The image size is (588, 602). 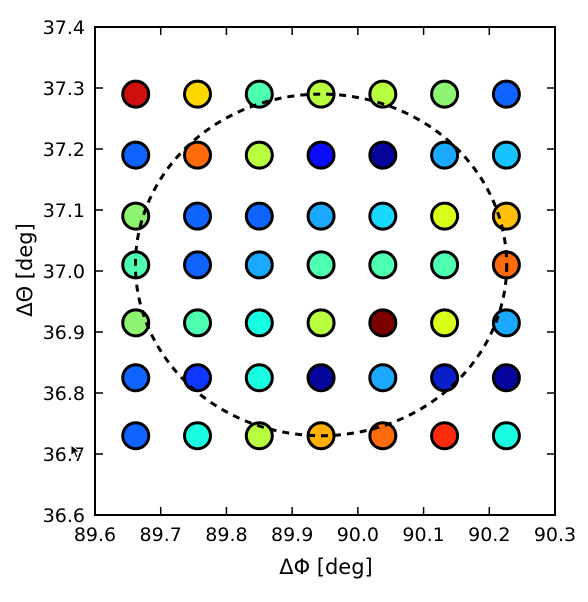 I want to click on y-tick-label: 37.3, so click(x=64, y=89).